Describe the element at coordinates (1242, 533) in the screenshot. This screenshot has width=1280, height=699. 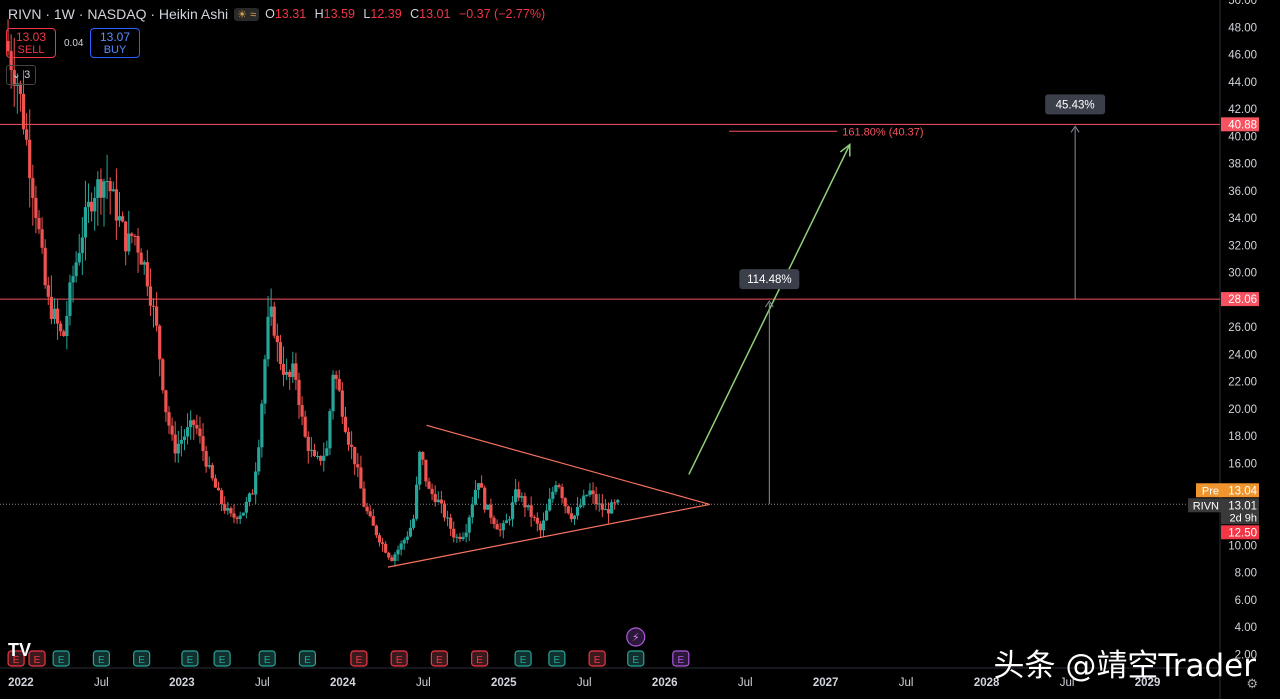
I see `price-tag-value: 12.50` at that location.